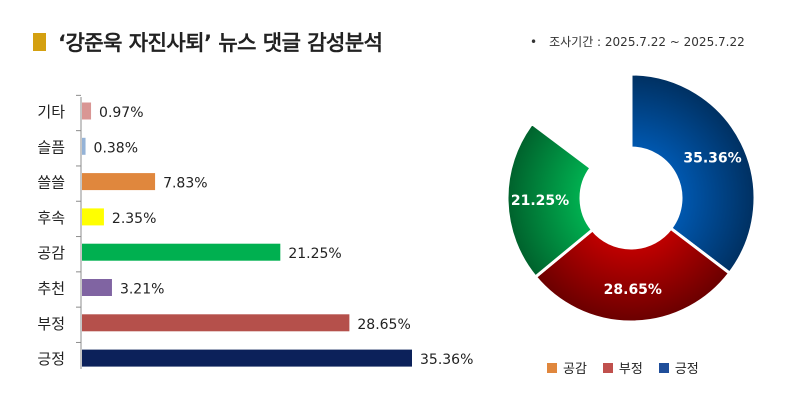 Image resolution: width=800 pixels, height=410 pixels. What do you see at coordinates (142, 290) in the screenshot?
I see `bar-value-label: 3.21%` at bounding box center [142, 290].